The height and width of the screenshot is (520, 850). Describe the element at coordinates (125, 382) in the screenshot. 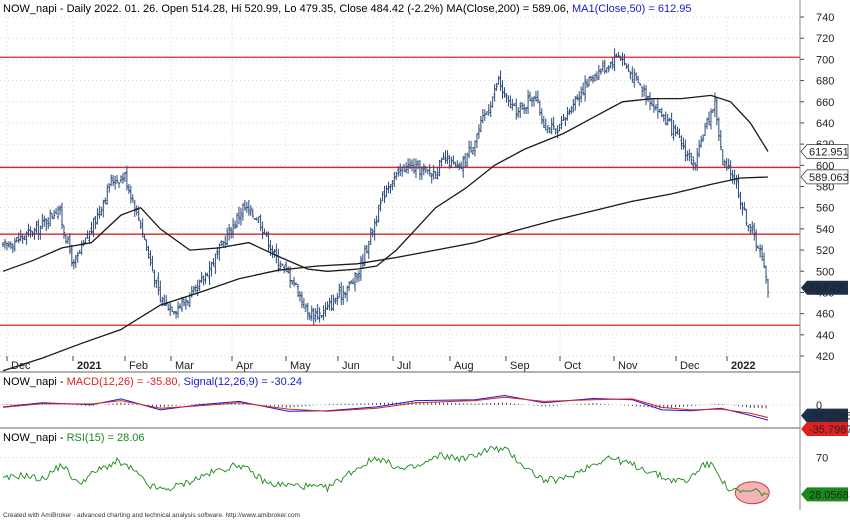

I see `macd-label: MACD(12,26) = -35.80,` at that location.